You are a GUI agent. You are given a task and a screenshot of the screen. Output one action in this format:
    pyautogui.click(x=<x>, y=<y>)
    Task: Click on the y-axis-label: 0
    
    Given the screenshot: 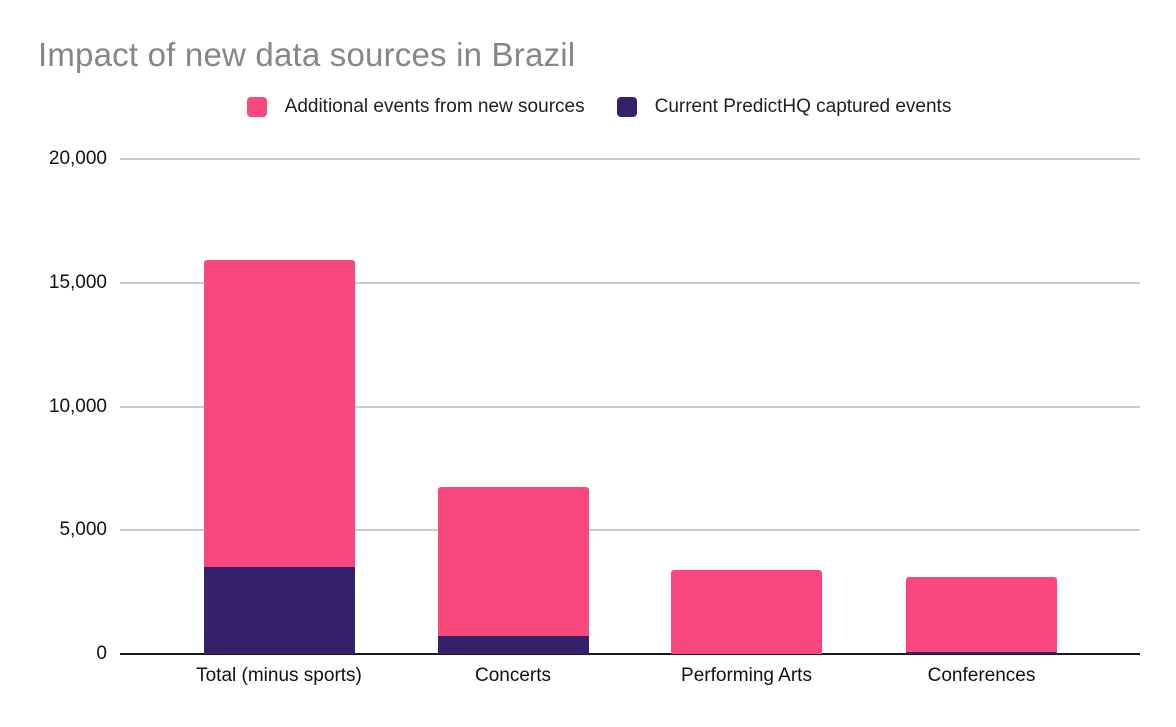 What is the action you would take?
    pyautogui.click(x=101, y=653)
    